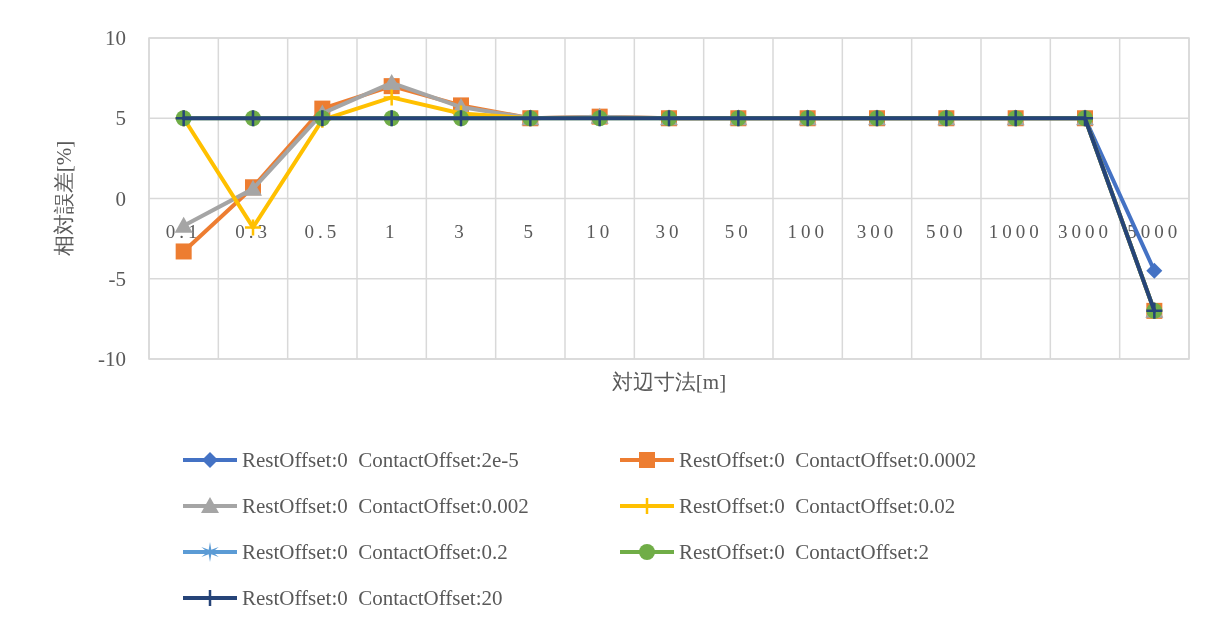 The image size is (1217, 628). I want to click on y-tick-label: 0, so click(120, 198).